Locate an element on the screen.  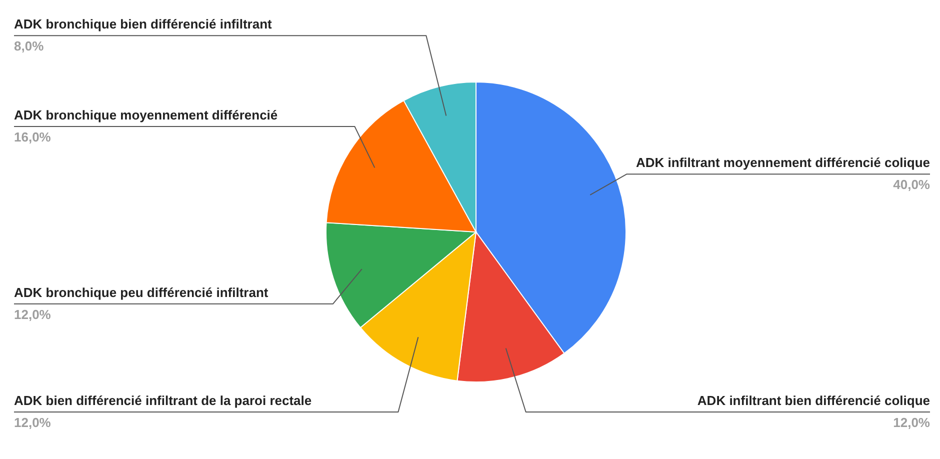
data-label: 16,0% is located at coordinates (33, 136).